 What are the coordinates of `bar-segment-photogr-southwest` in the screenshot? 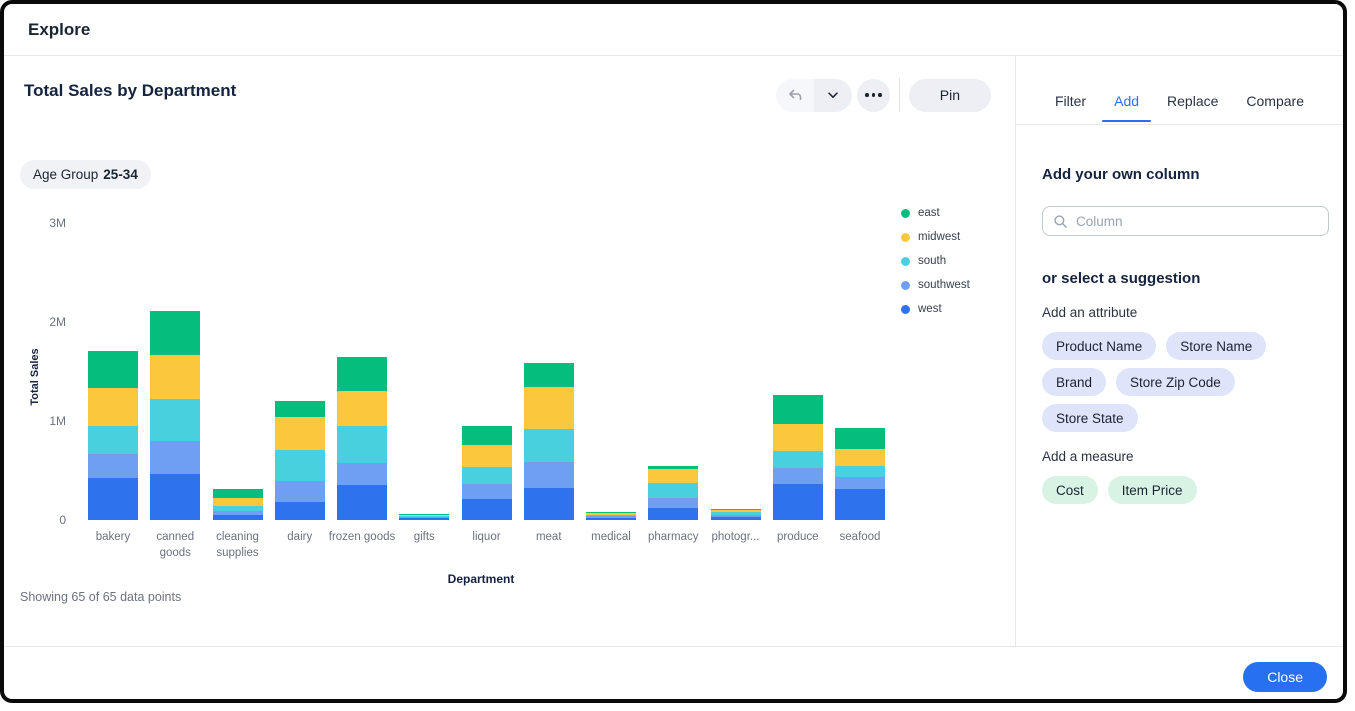 It's located at (735, 516).